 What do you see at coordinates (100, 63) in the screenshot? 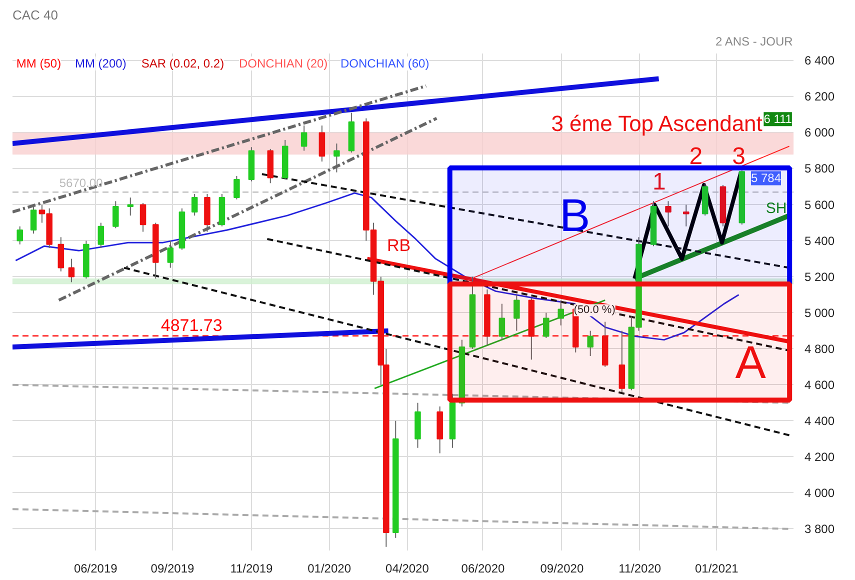
I see `text: MM (200)` at bounding box center [100, 63].